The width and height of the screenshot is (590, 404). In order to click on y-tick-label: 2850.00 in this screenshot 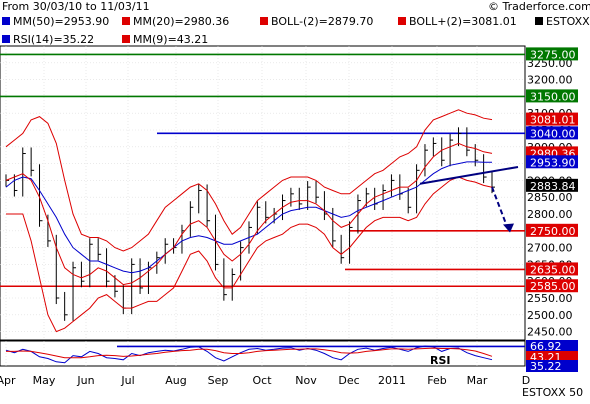, I will do `click(550, 197)`.